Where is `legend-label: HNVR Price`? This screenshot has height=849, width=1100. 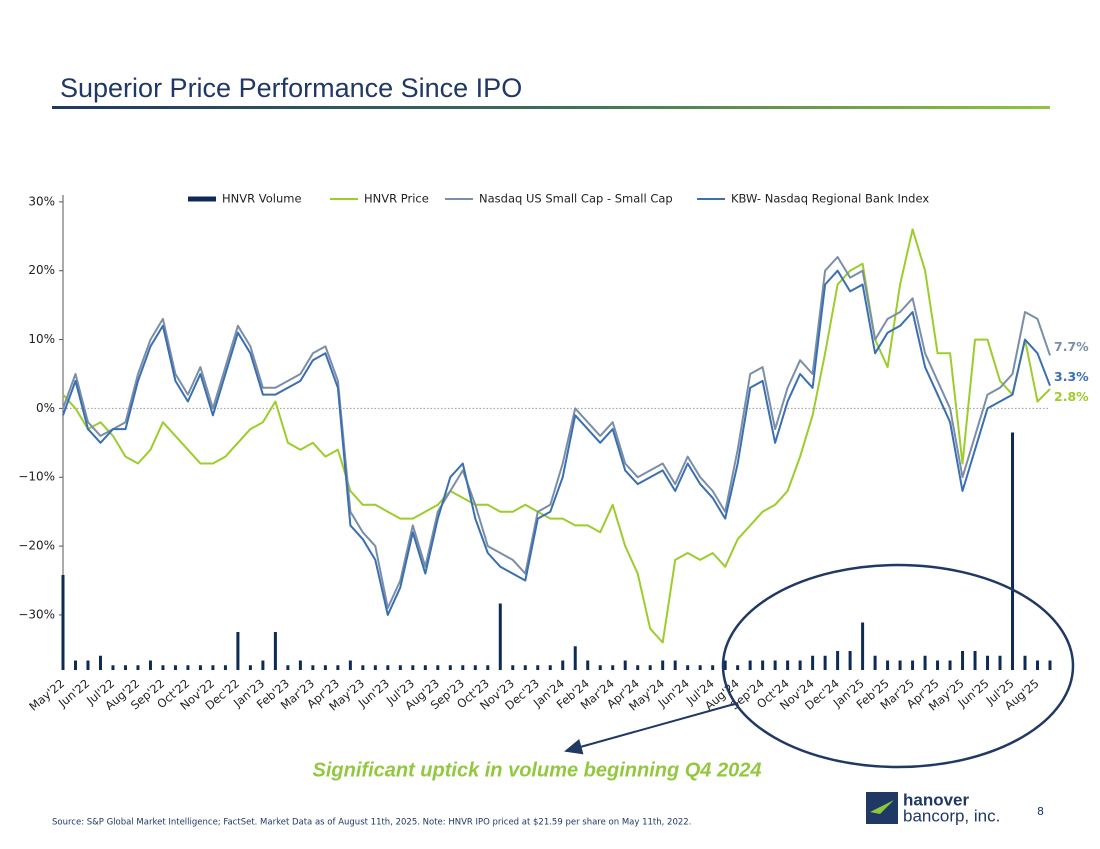
legend-label: HNVR Price is located at coordinates (396, 199).